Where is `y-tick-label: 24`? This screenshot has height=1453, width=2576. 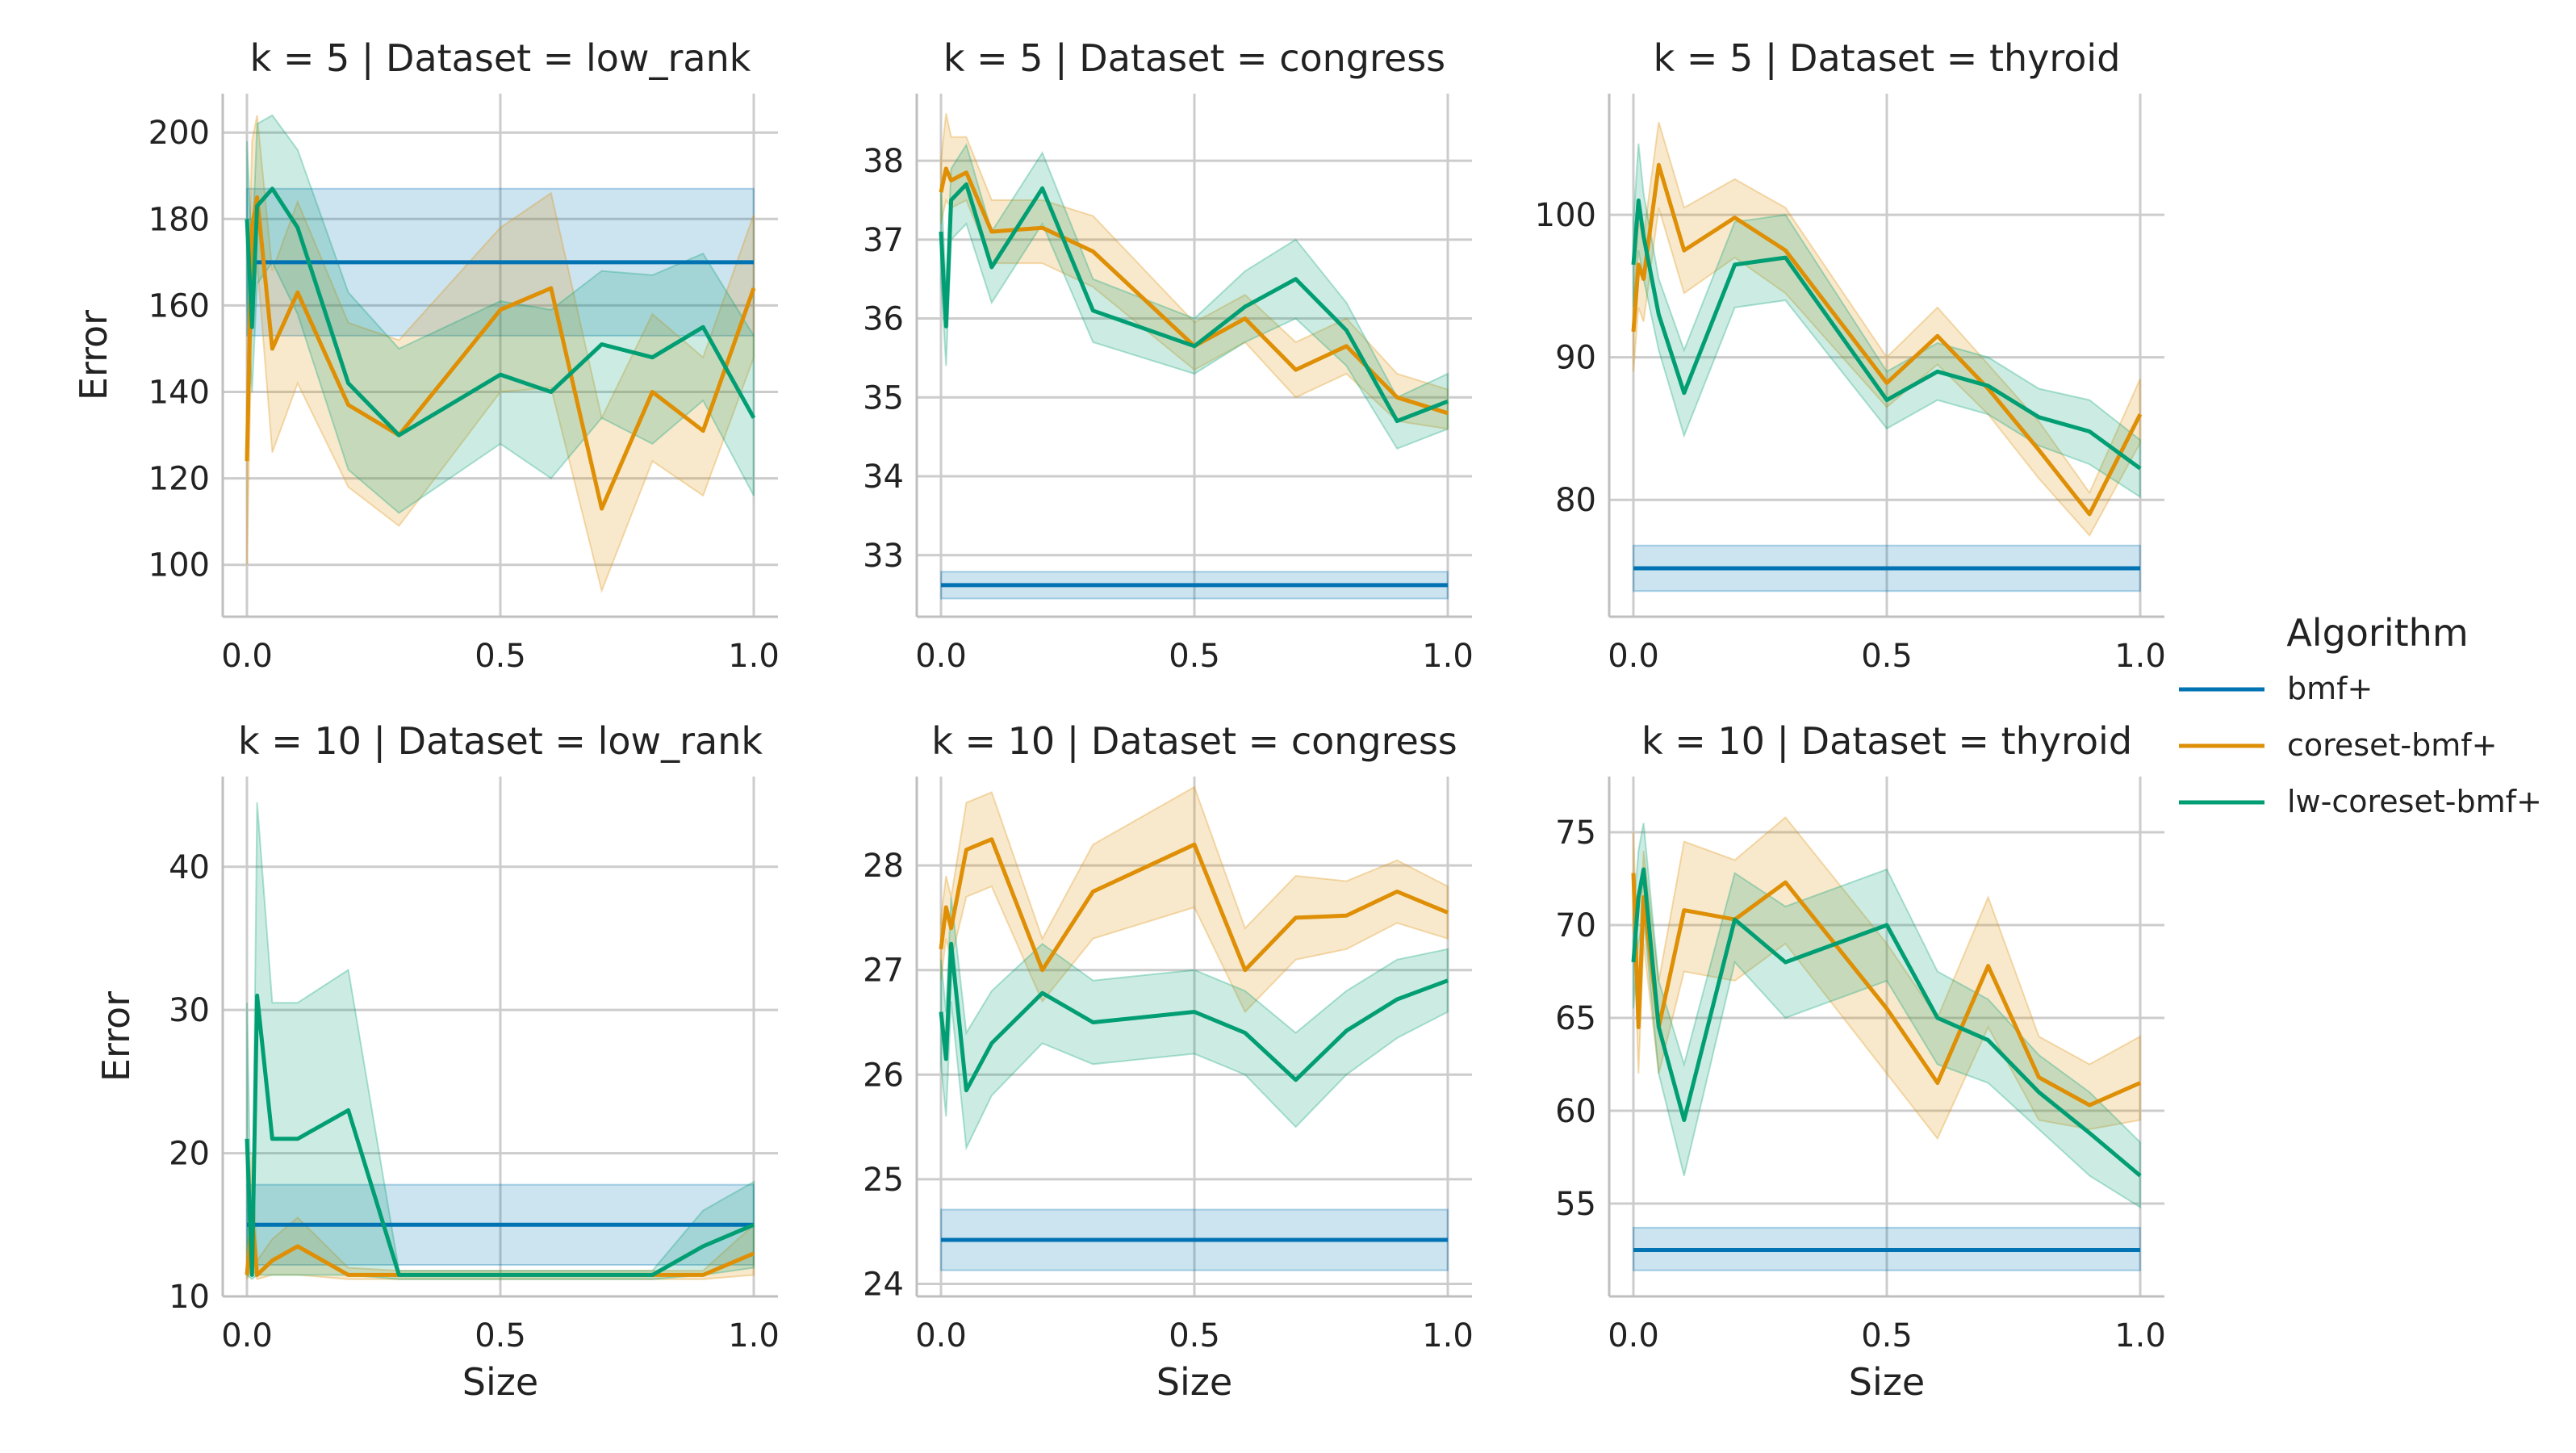 y-tick-label: 24 is located at coordinates (883, 1284).